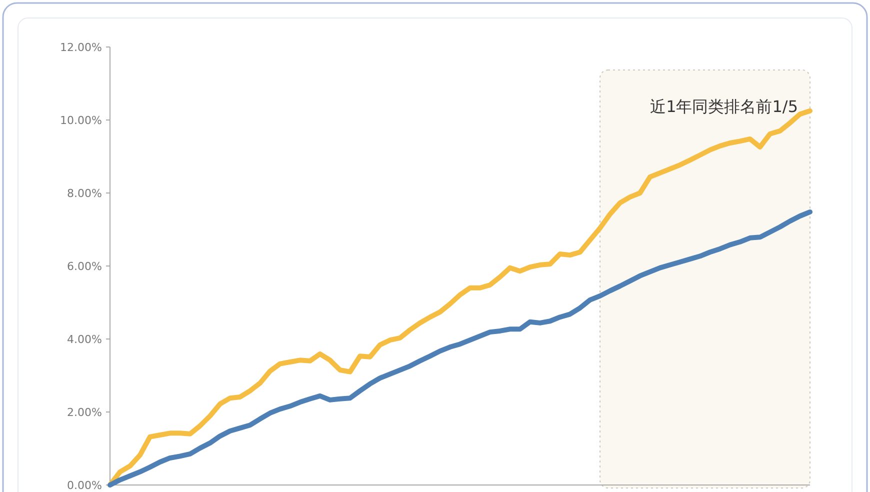  What do you see at coordinates (81, 47) in the screenshot?
I see `y-tick-label: 12.00%` at bounding box center [81, 47].